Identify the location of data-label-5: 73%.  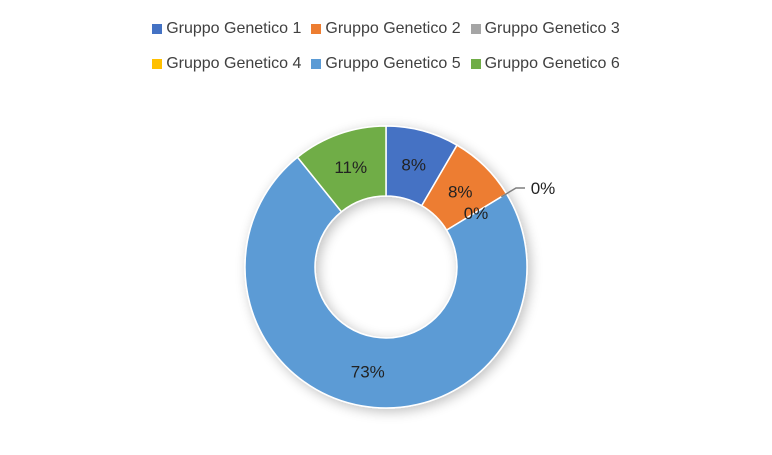
(368, 371).